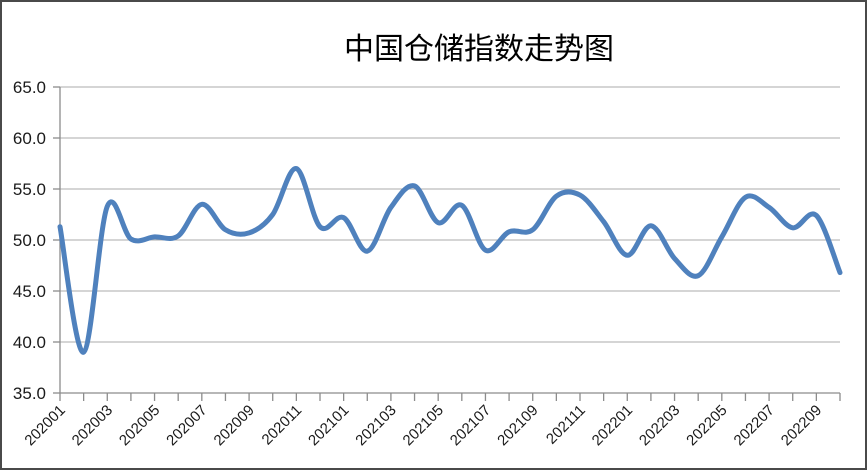  I want to click on y-axis-label: 65.0, so click(29, 87).